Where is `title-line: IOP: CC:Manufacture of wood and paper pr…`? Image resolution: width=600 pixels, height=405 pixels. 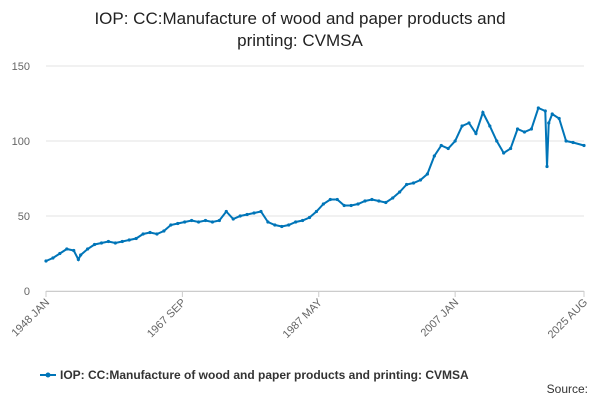 title-line: IOP: CC:Manufacture of wood and paper pr… is located at coordinates (299, 18).